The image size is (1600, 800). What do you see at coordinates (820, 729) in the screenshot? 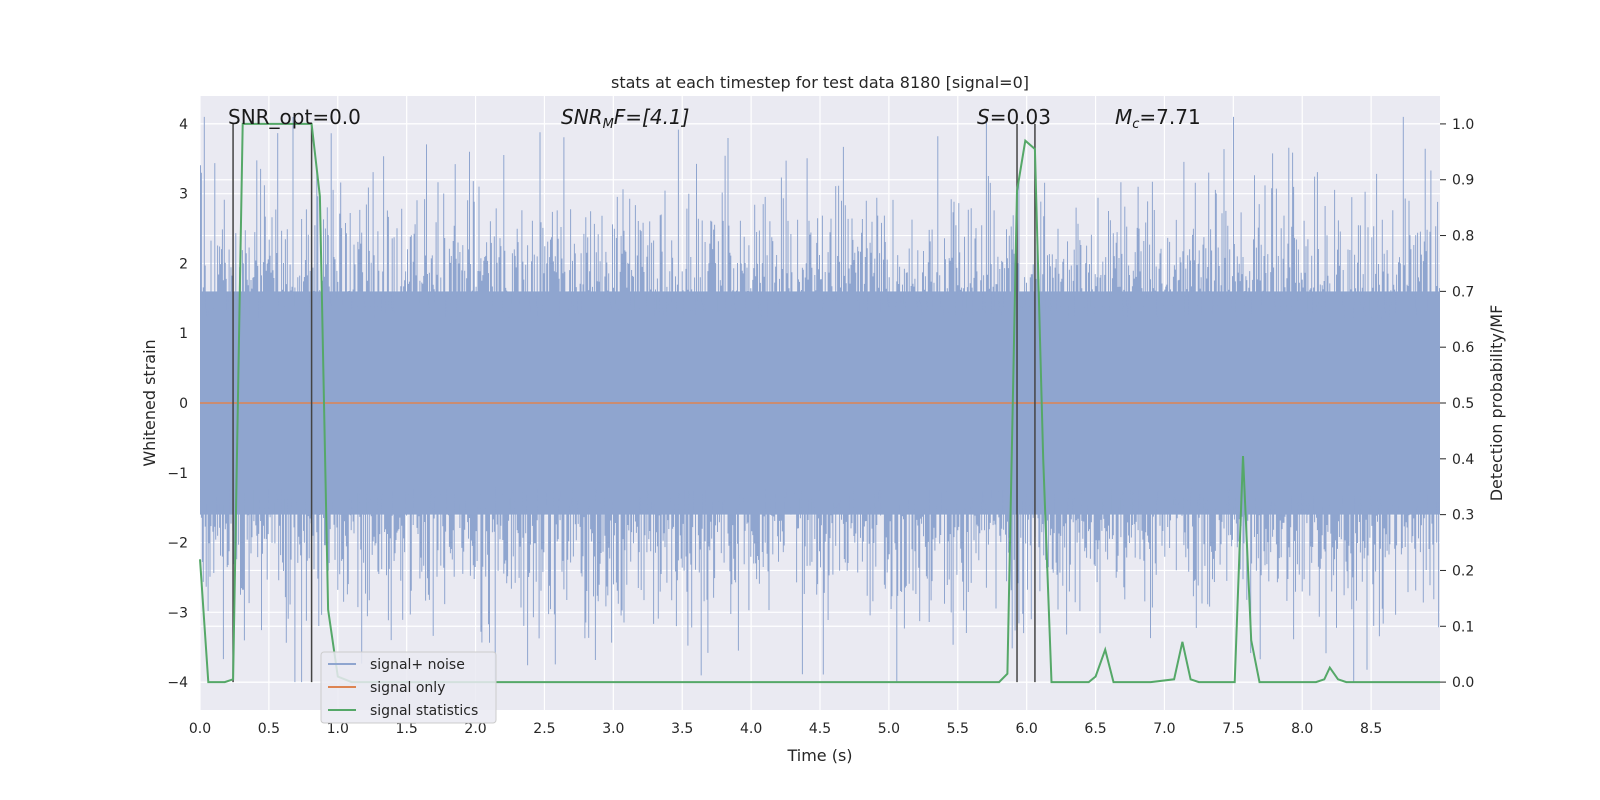
I see `x-tick-label: 4.5` at bounding box center [820, 729].